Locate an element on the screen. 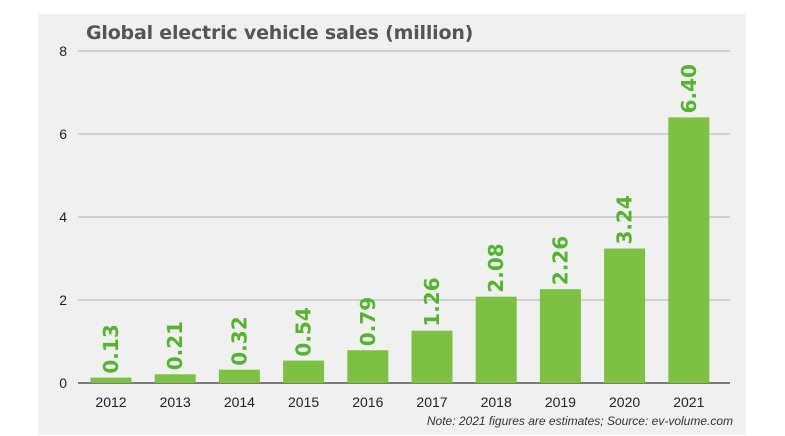  x-tick-label: 2021 is located at coordinates (688, 402).